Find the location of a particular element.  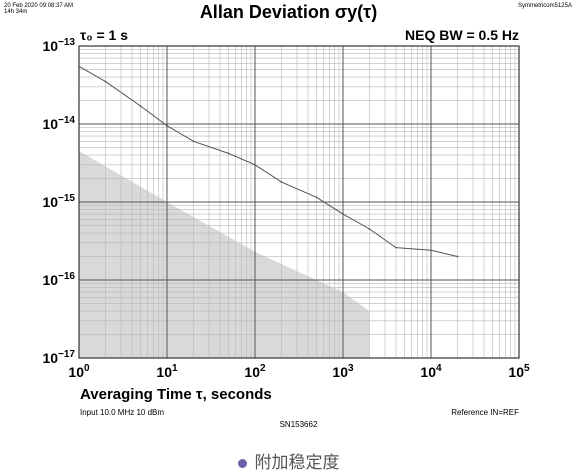

chart-title: Allan Deviation σy(τ) is located at coordinates (288, 12).